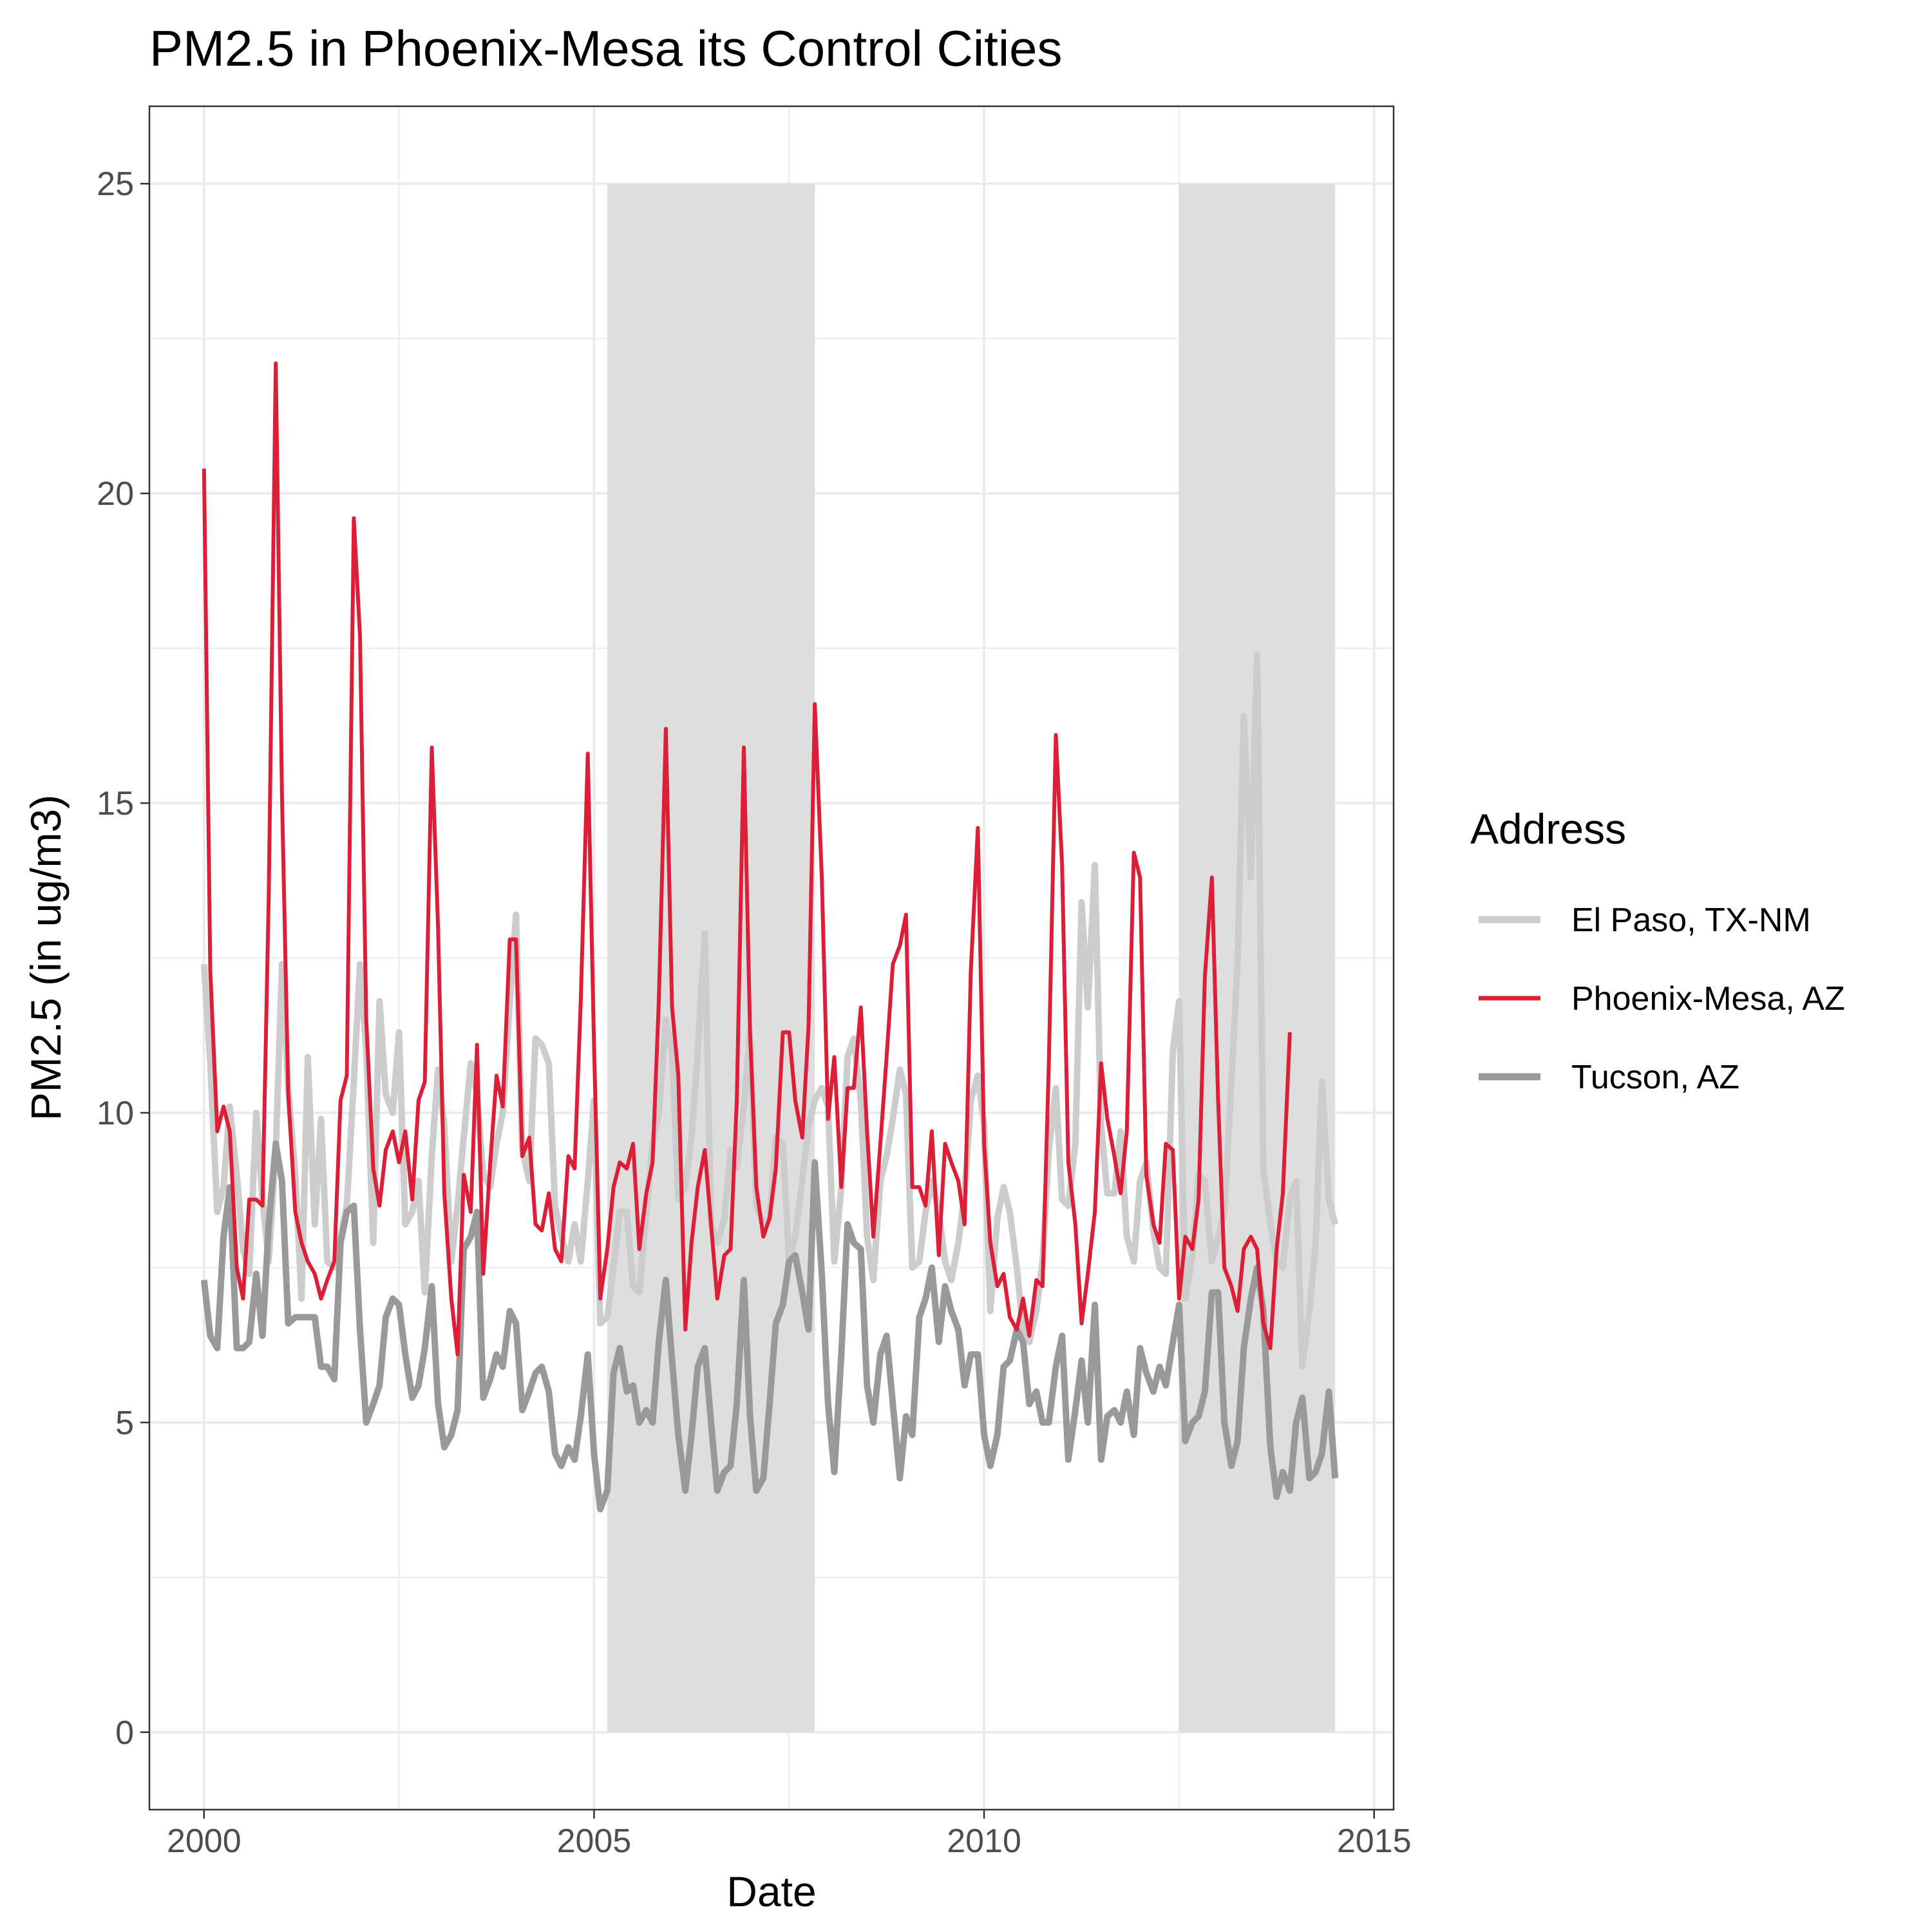  Describe the element at coordinates (771, 1892) in the screenshot. I see `x-axis-title: Date` at that location.